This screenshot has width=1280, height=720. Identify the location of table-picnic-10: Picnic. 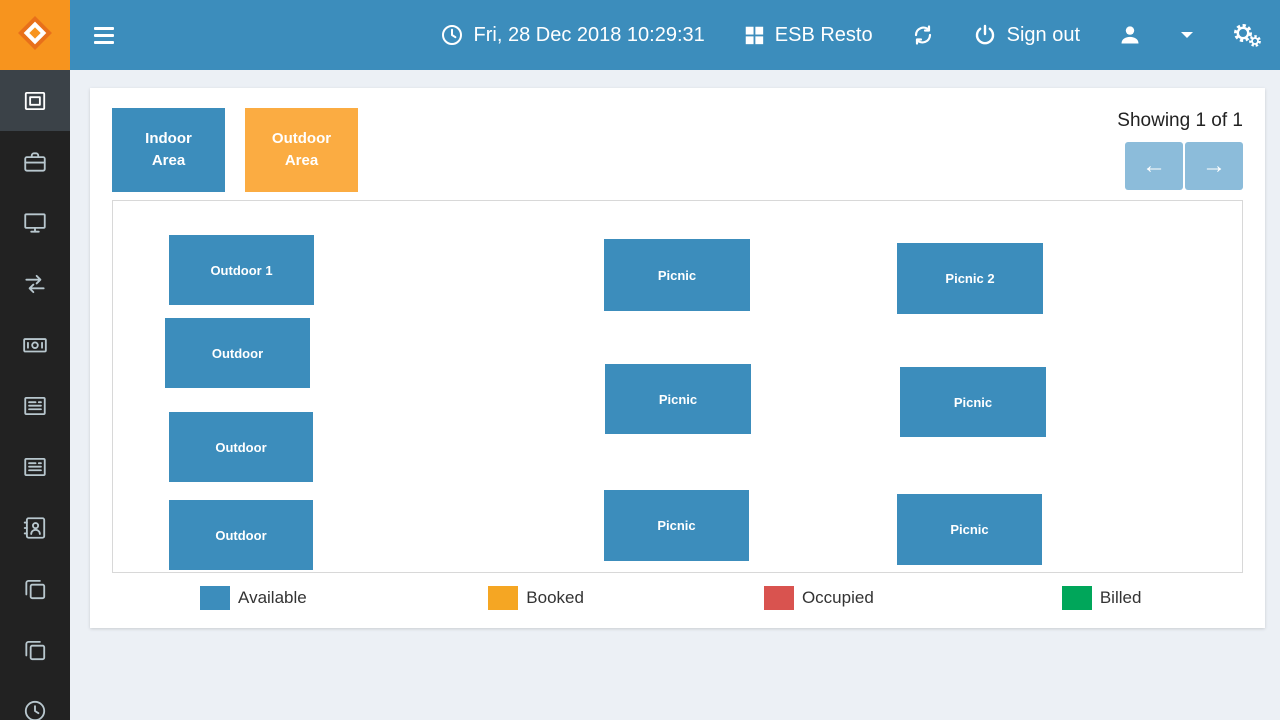
(969, 529).